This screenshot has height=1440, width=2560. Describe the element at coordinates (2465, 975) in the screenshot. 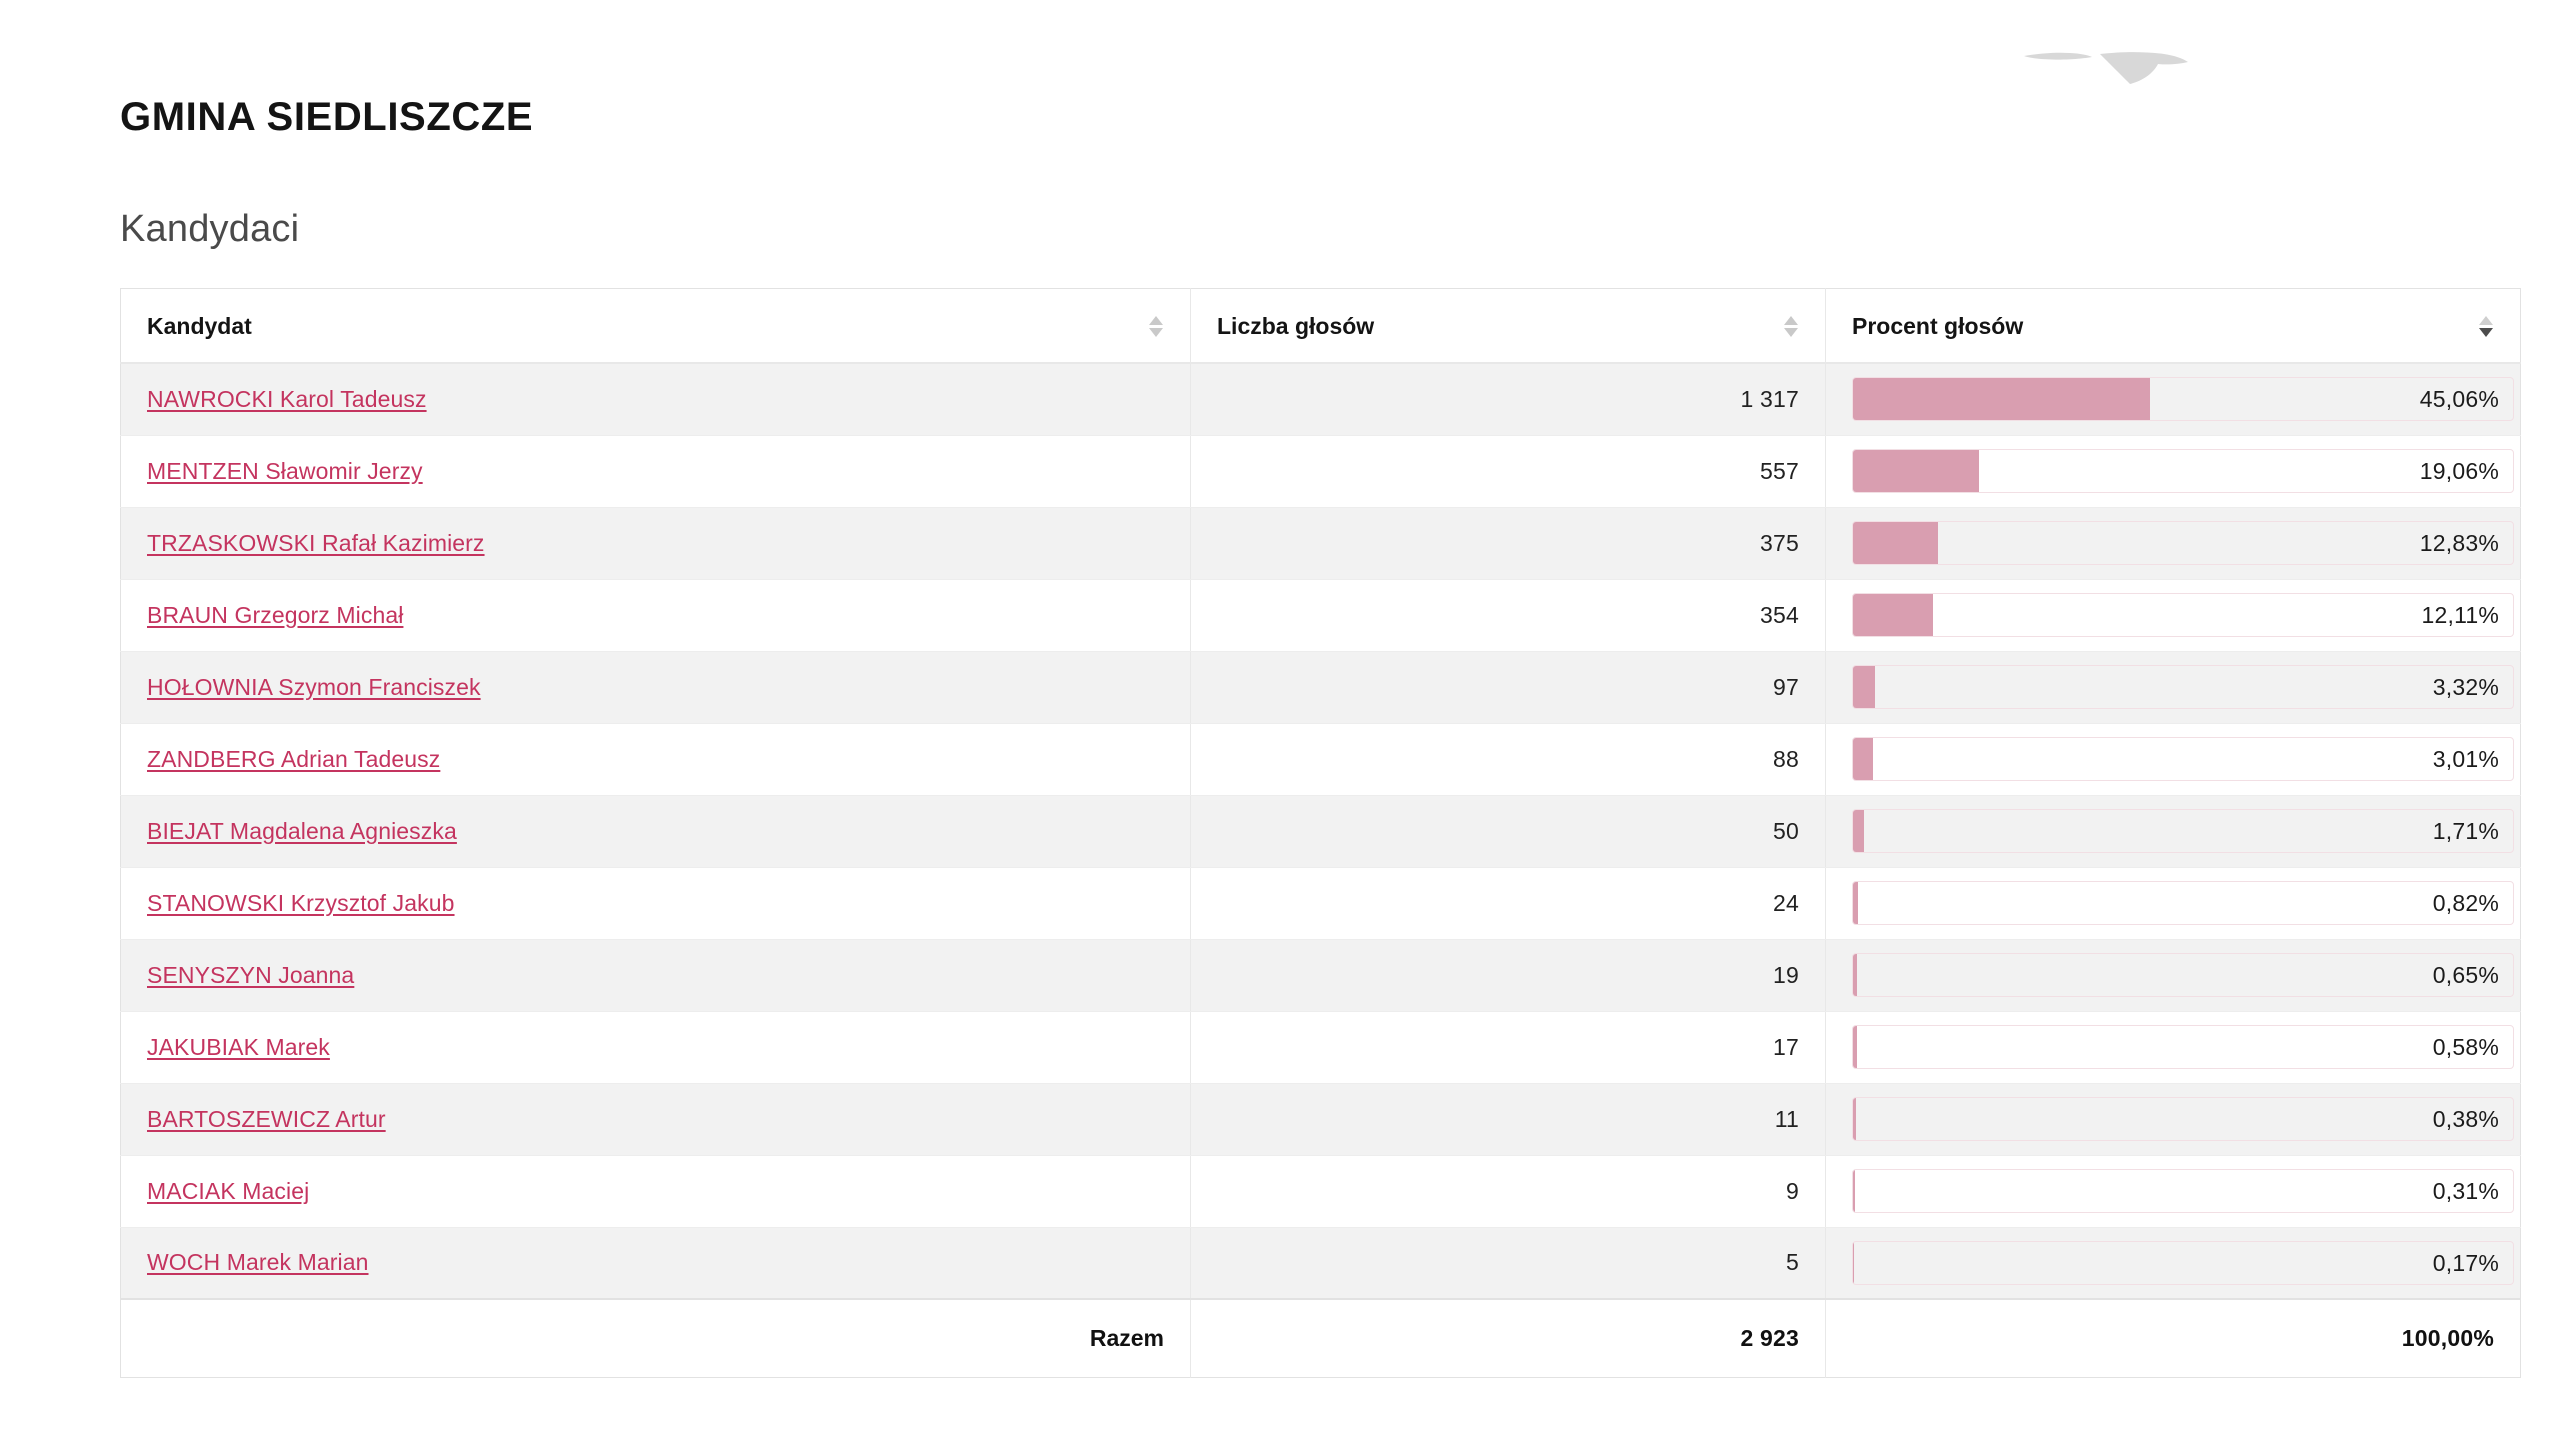

I see `percent-bar-label: 0,65%` at that location.